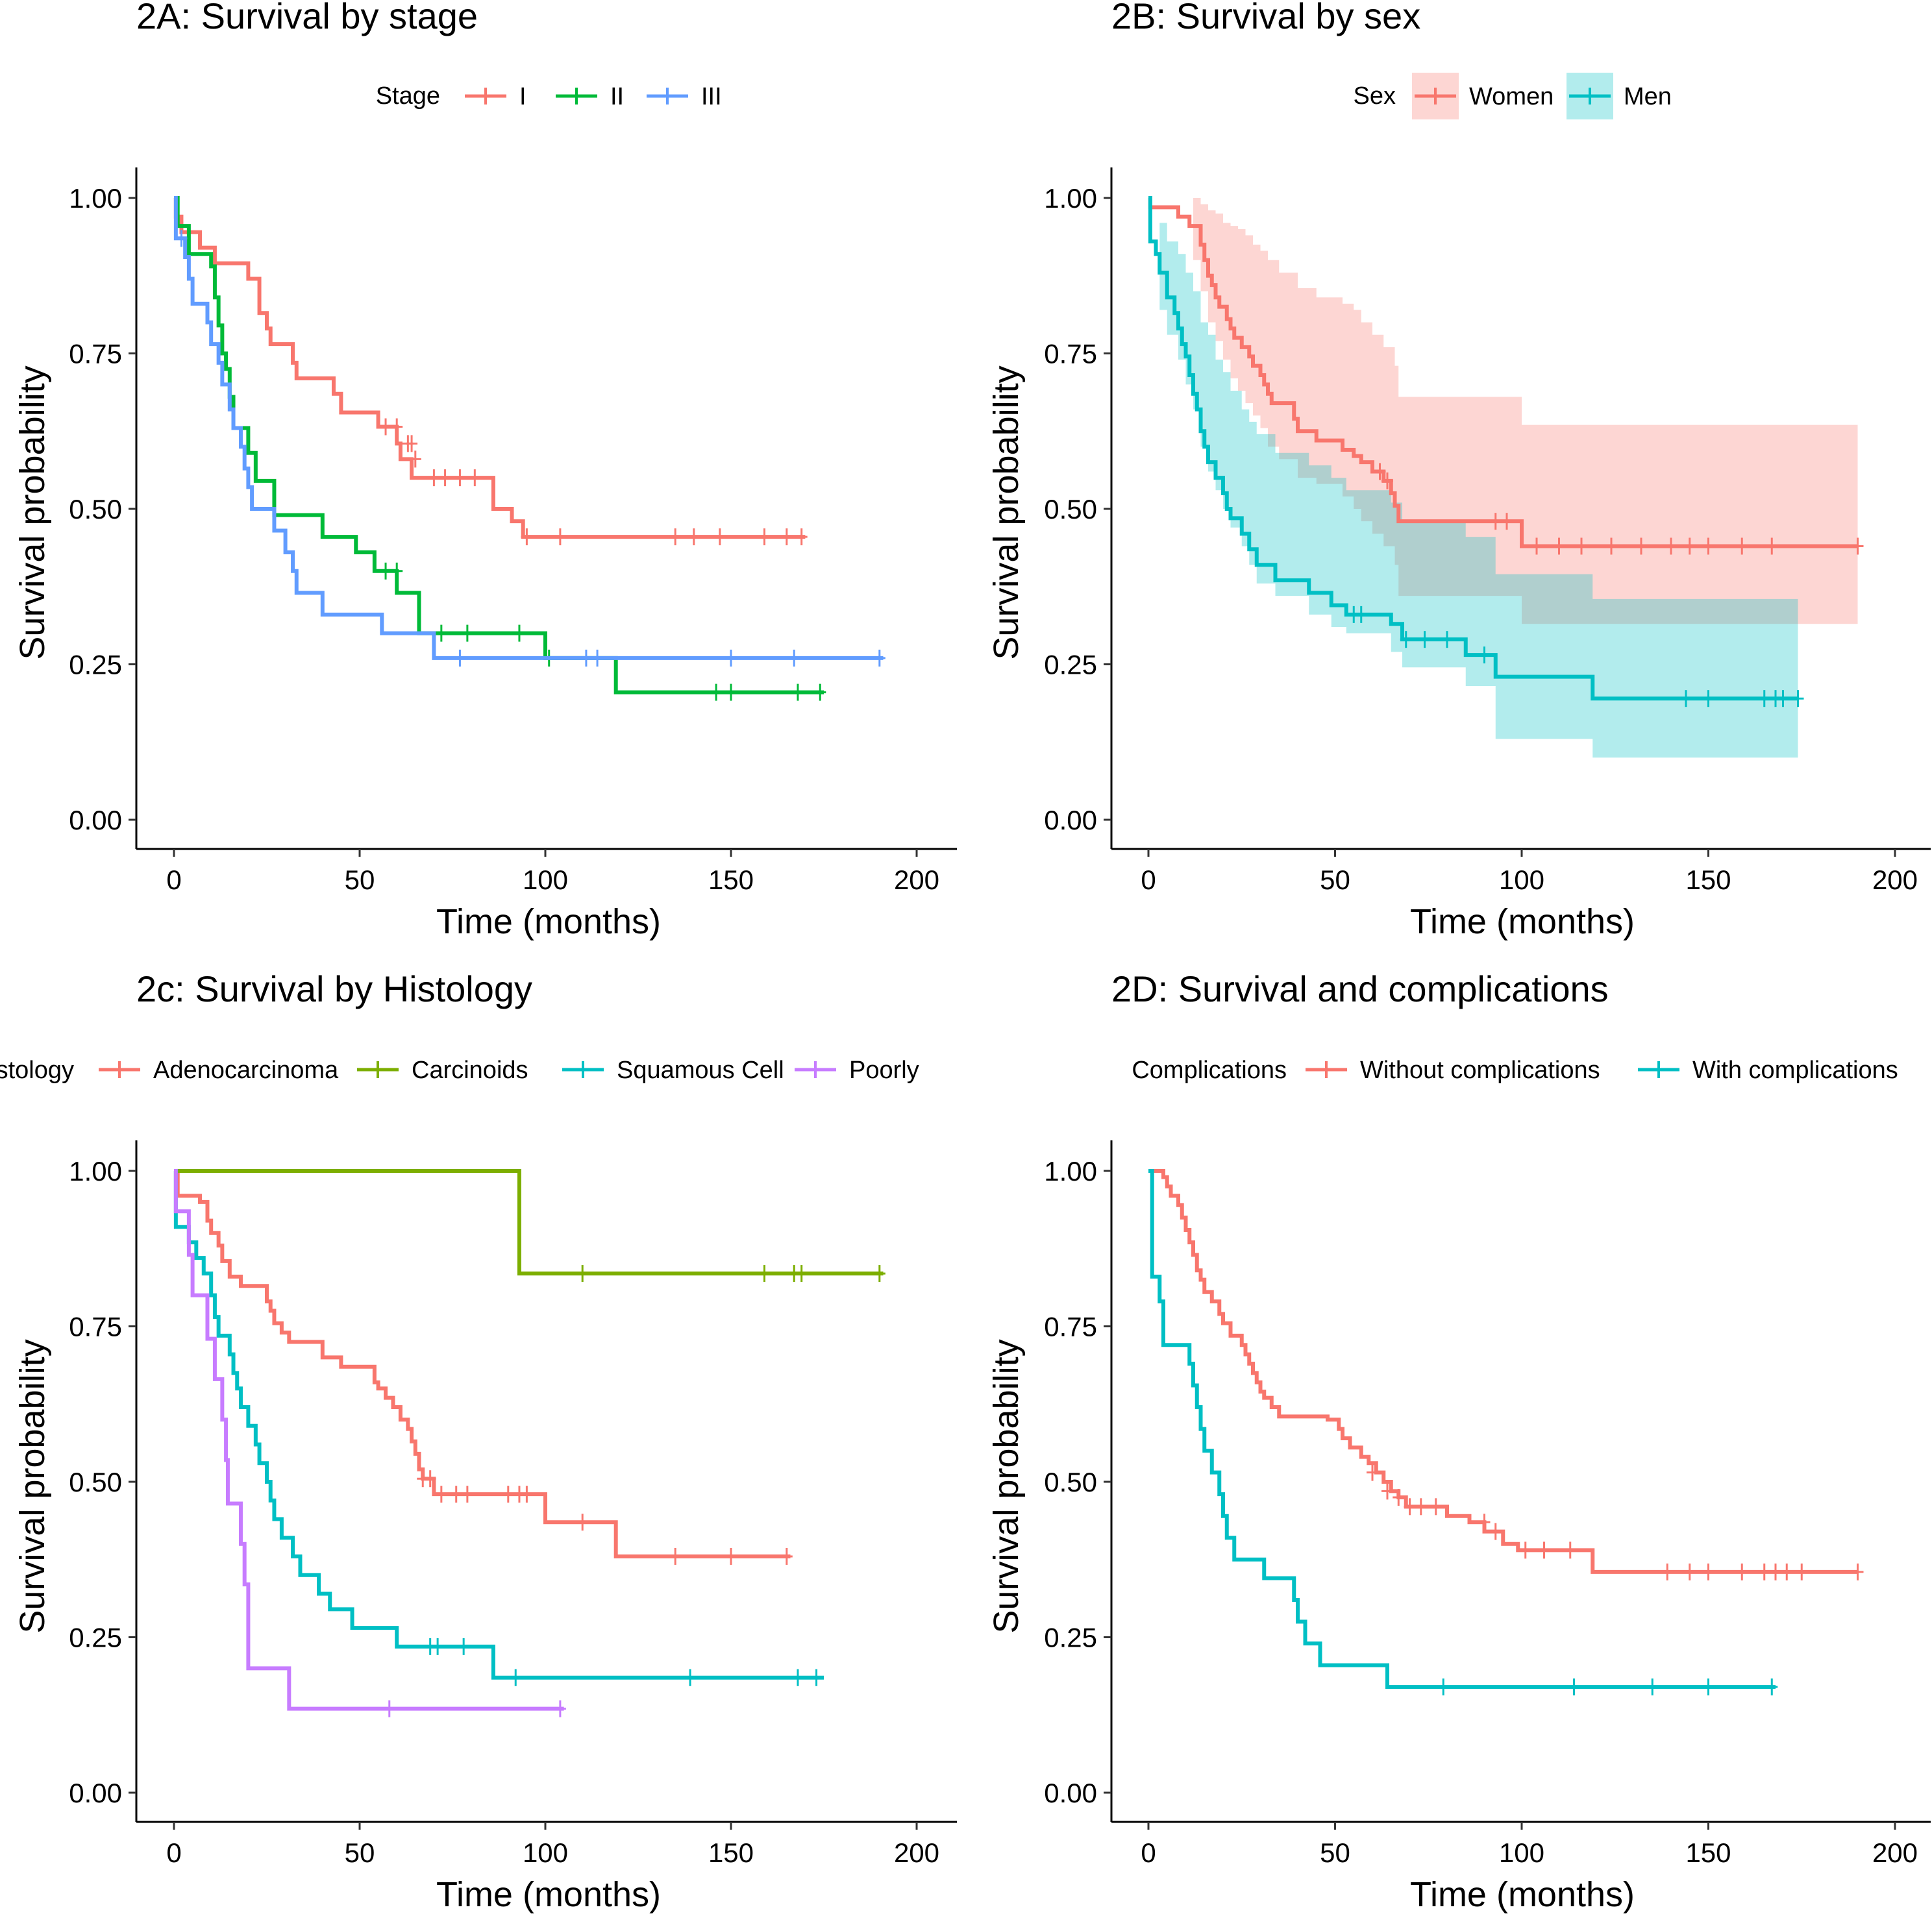 This screenshot has width=1932, height=1916. I want to click on legend-title: Complications, so click(1209, 1070).